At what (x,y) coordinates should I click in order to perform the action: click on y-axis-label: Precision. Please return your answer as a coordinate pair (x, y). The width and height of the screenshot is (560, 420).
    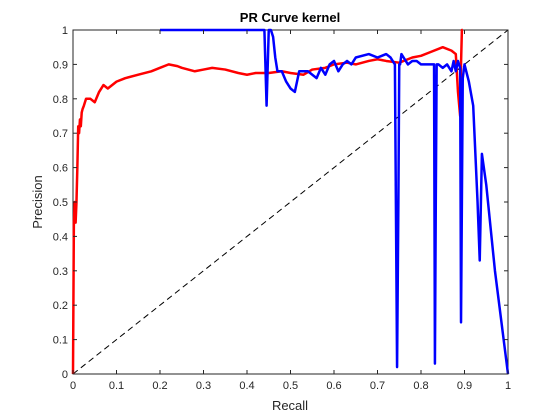
    Looking at the image, I should click on (37, 201).